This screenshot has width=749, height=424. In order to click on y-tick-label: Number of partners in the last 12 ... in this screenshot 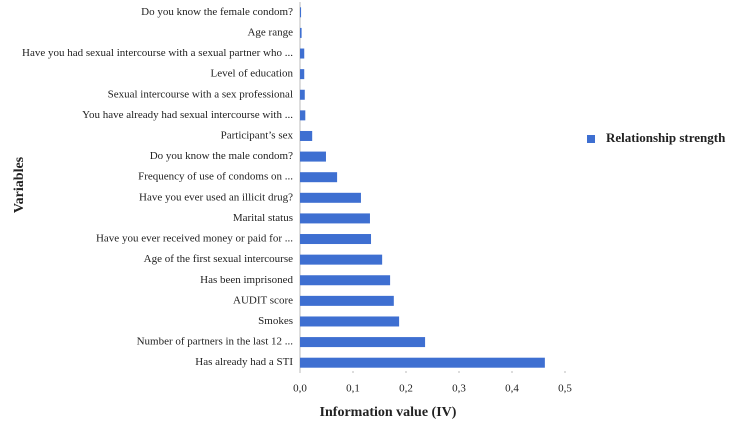, I will do `click(215, 342)`.